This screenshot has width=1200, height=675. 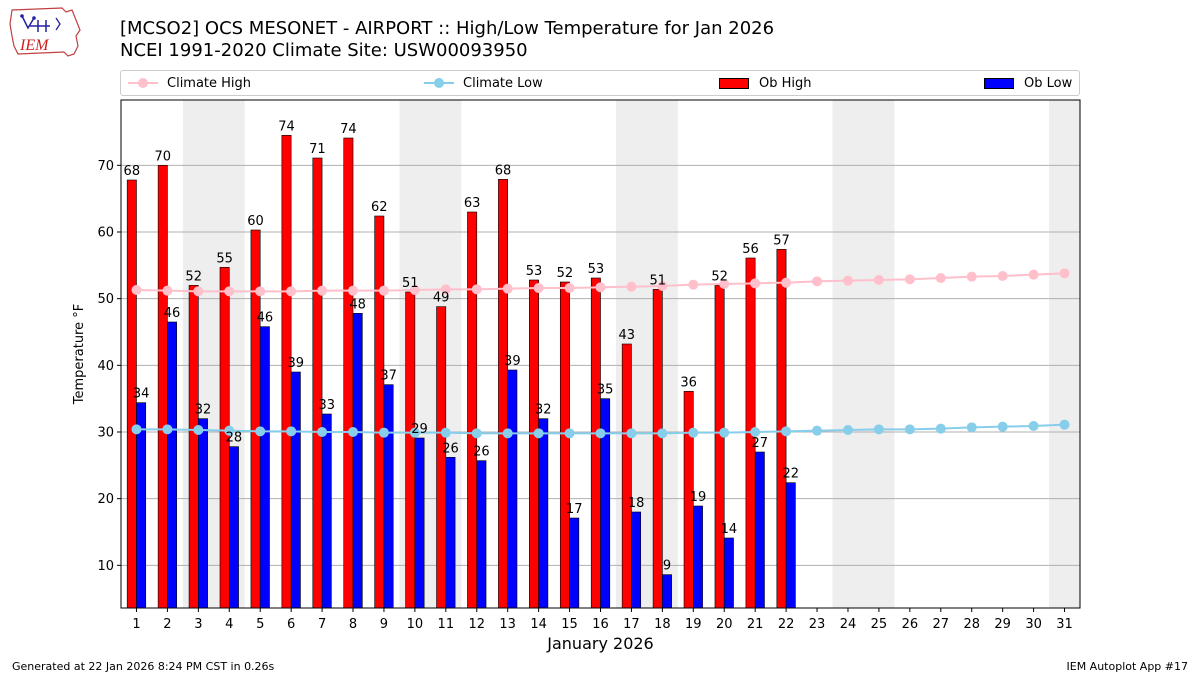 What do you see at coordinates (1064, 624) in the screenshot?
I see `x-tick-label: 31` at bounding box center [1064, 624].